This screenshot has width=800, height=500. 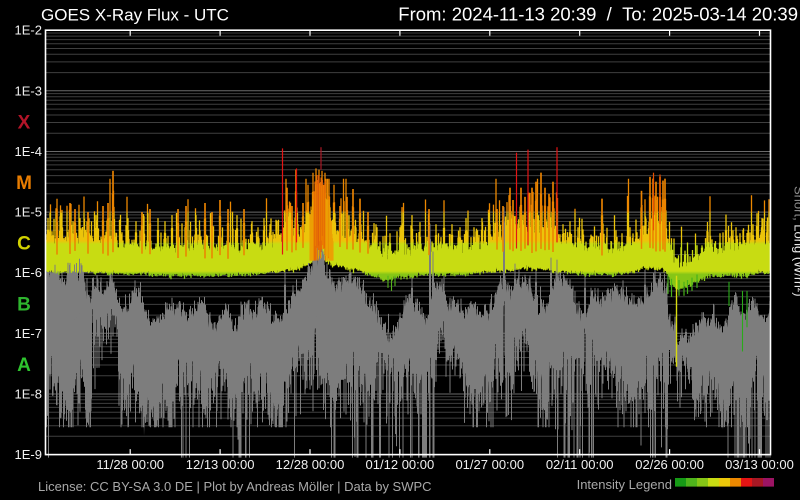 I want to click on svg-text: 1E-9, so click(x=28, y=454).